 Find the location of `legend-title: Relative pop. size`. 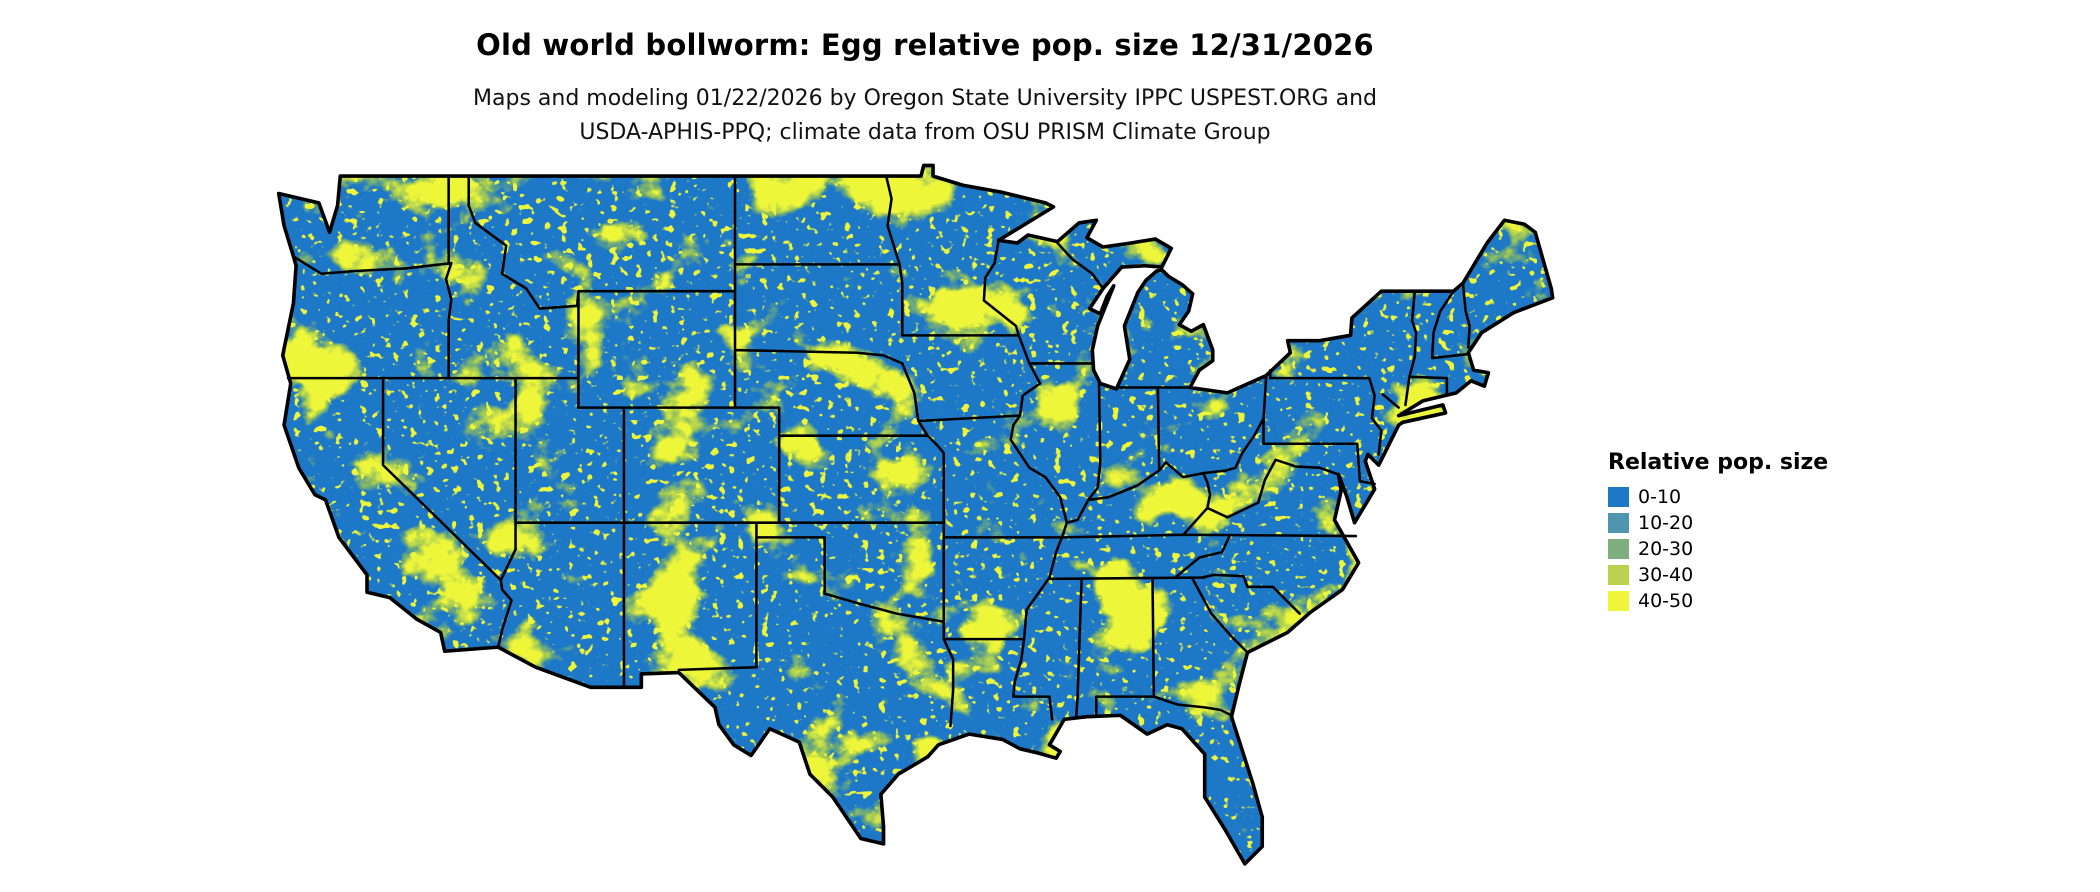

legend-title: Relative pop. size is located at coordinates (1718, 462).